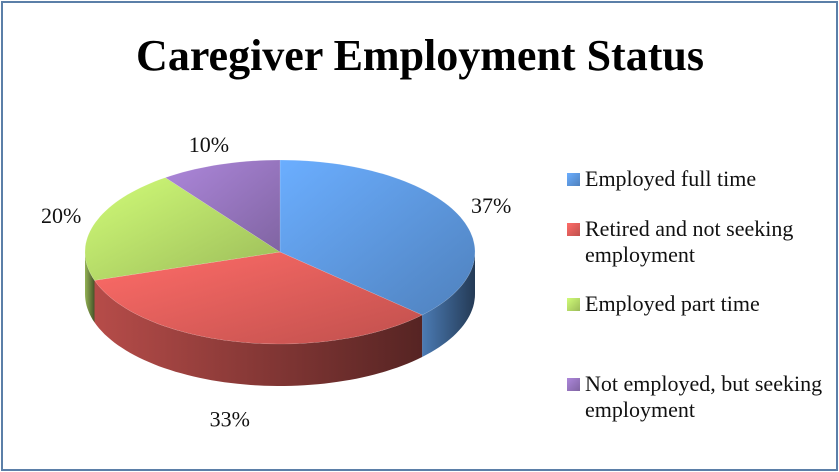 Image resolution: width=839 pixels, height=472 pixels. I want to click on data-label: 10%, so click(209, 144).